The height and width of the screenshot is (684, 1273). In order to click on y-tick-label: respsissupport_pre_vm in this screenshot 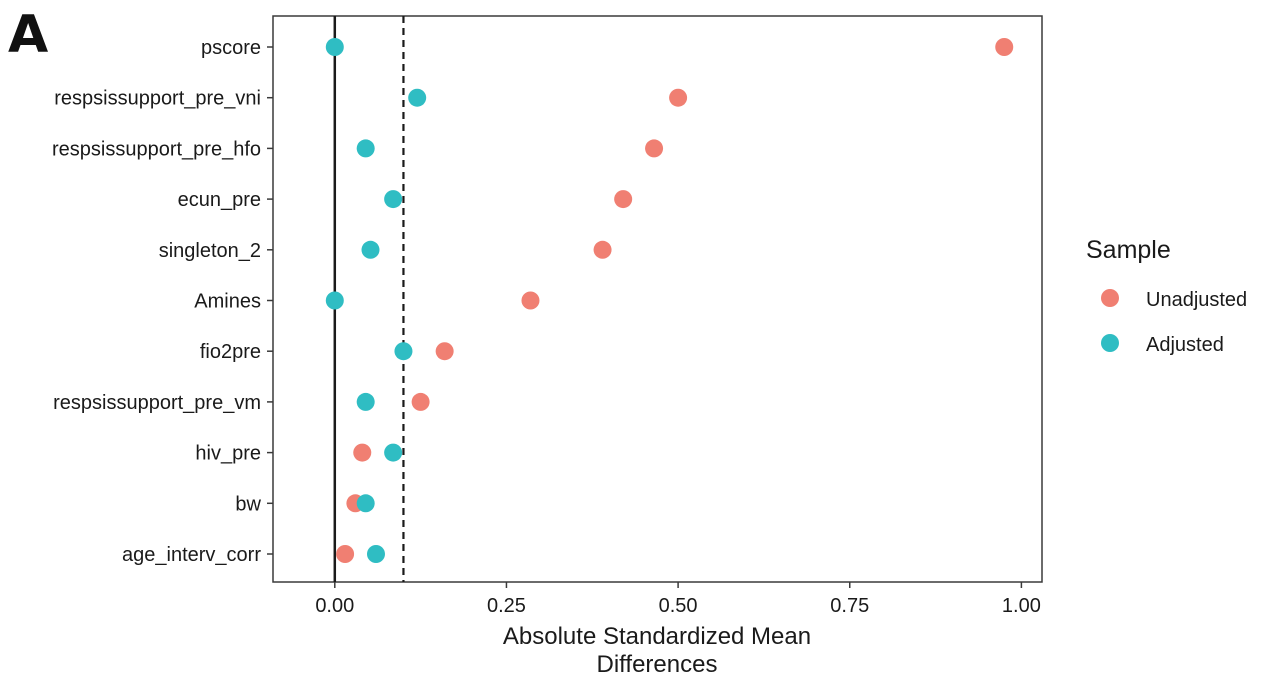, I will do `click(157, 403)`.